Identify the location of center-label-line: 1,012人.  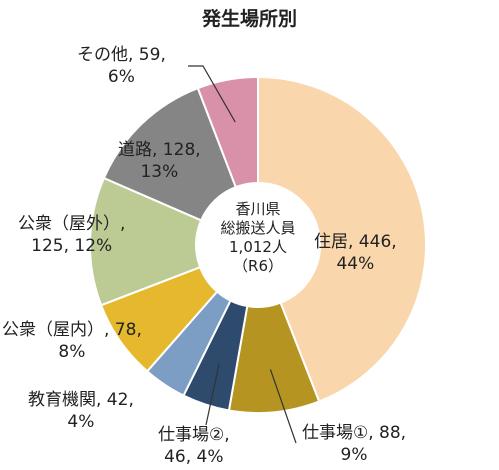
(258, 247).